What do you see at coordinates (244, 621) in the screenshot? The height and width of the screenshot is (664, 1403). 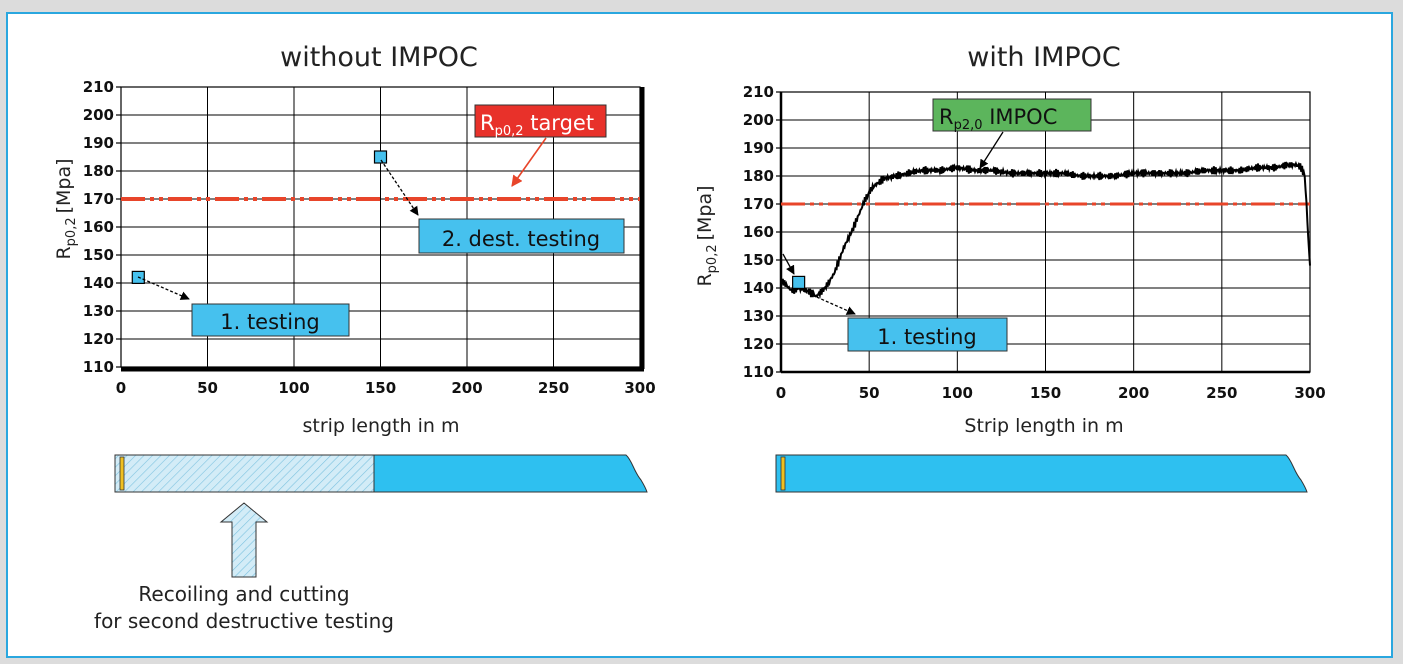 I see `strip-caption-line2: for second destructive testing` at bounding box center [244, 621].